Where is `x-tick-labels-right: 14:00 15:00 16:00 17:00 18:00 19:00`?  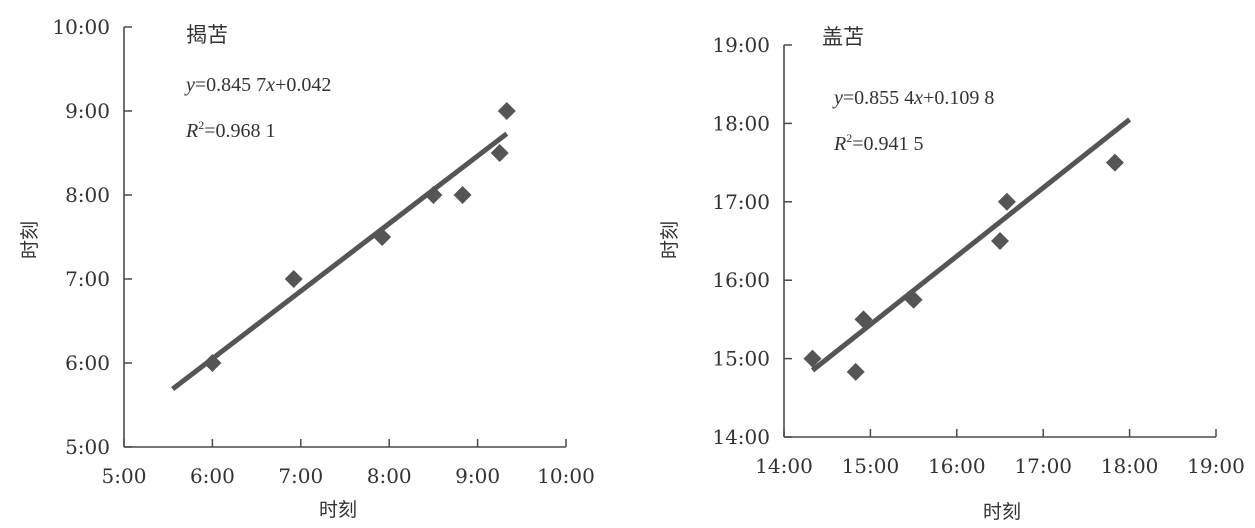
x-tick-labels-right: 14:00 15:00 16:00 17:00 18:00 19:00 is located at coordinates (1000, 466).